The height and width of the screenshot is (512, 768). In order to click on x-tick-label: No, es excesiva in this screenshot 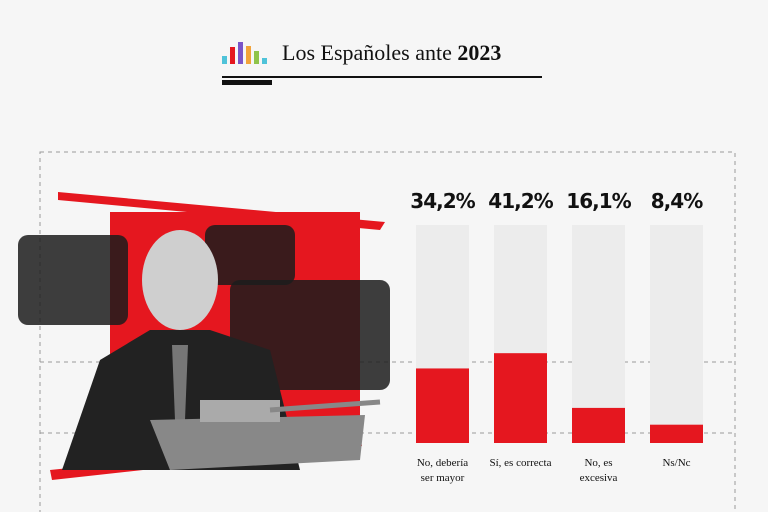, I will do `click(598, 470)`.